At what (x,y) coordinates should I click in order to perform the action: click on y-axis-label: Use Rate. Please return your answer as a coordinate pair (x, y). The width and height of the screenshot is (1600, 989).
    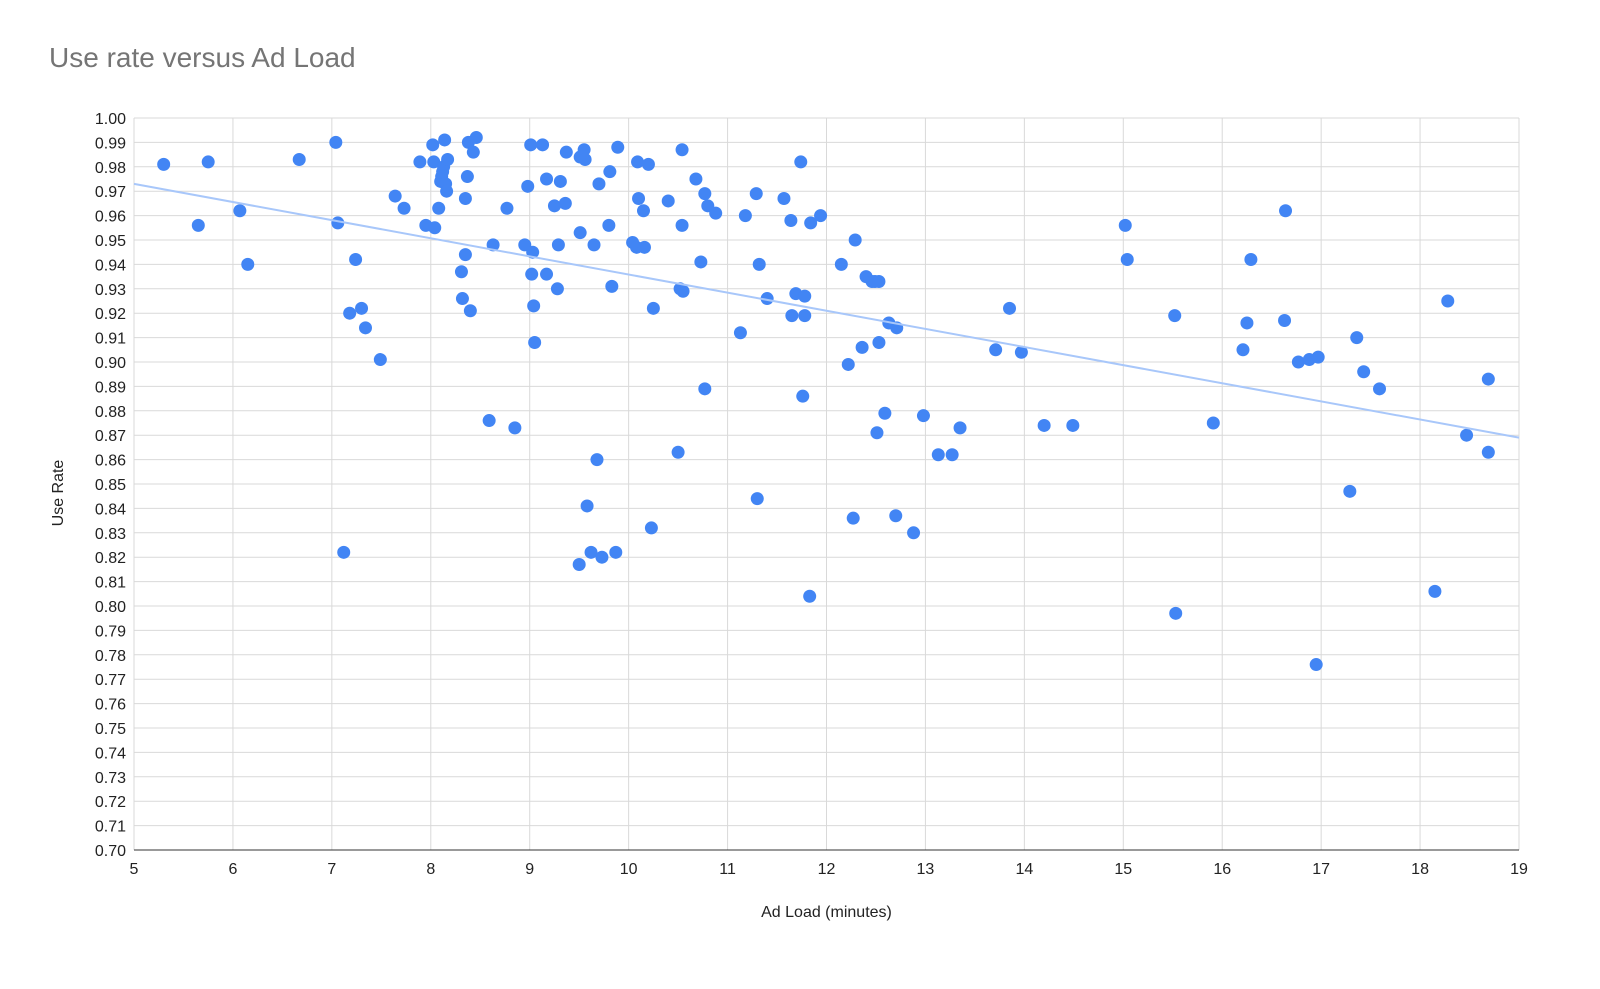
    Looking at the image, I should click on (58, 493).